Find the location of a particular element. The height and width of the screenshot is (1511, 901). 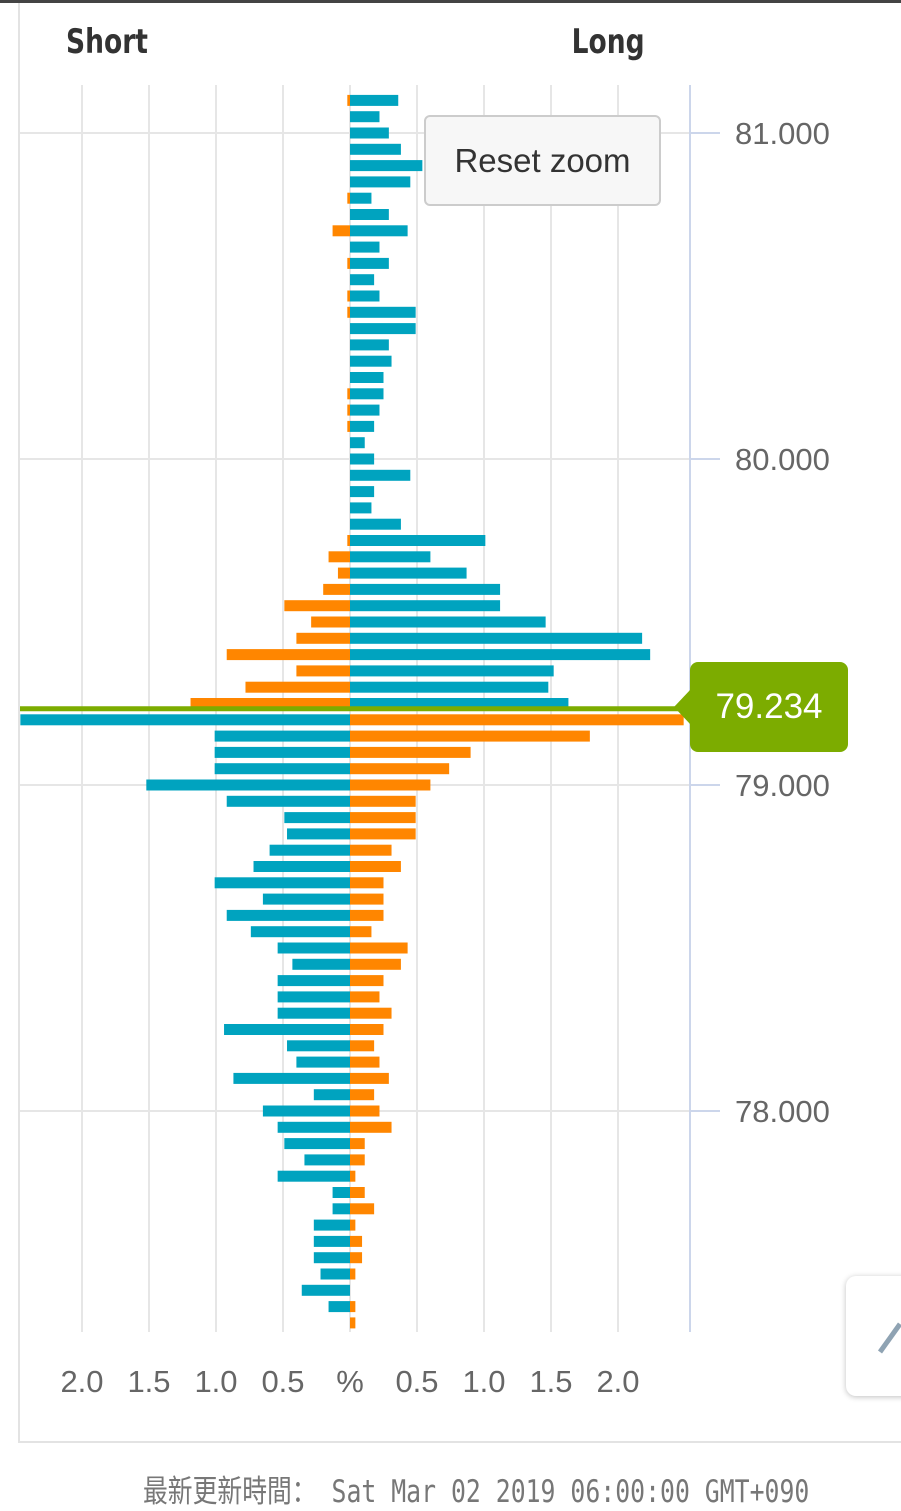

scroll-top-button is located at coordinates (873, 1336).